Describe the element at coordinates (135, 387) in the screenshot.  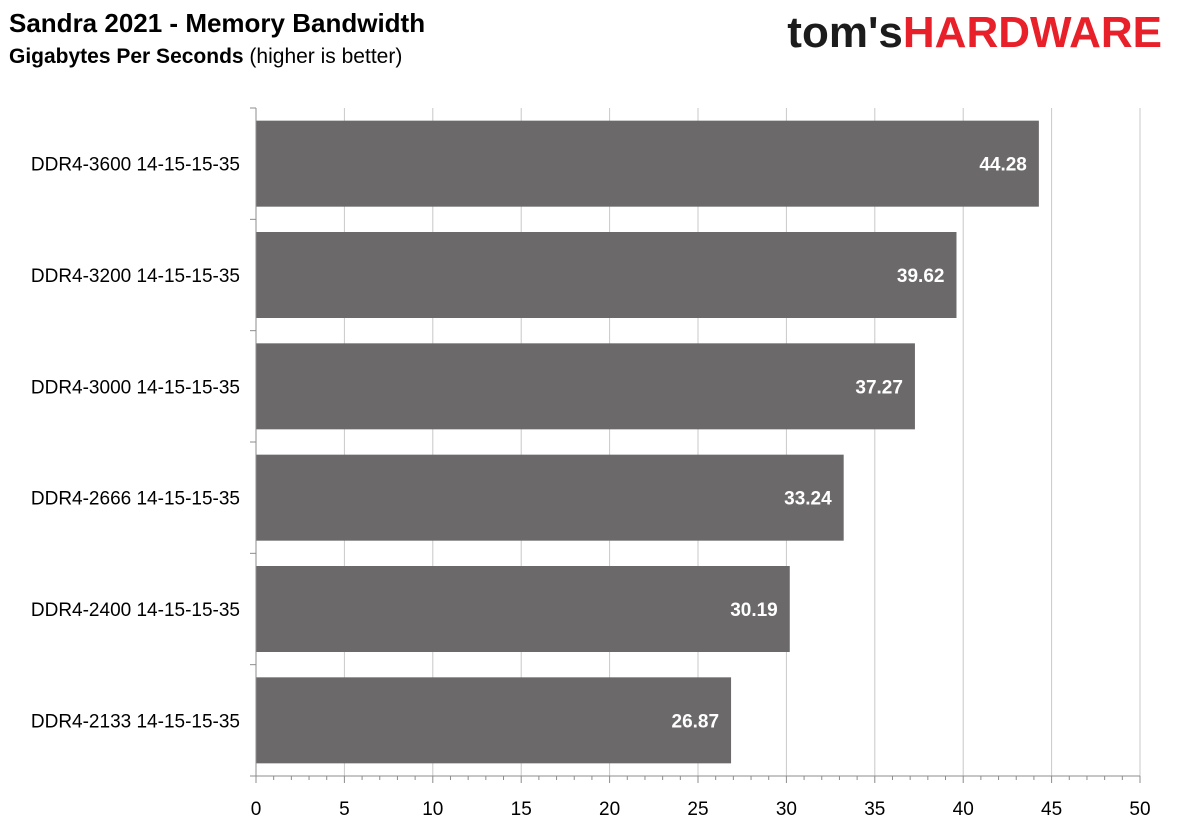
I see `category-label-2: DDR4-3000 14-15-15-35` at that location.